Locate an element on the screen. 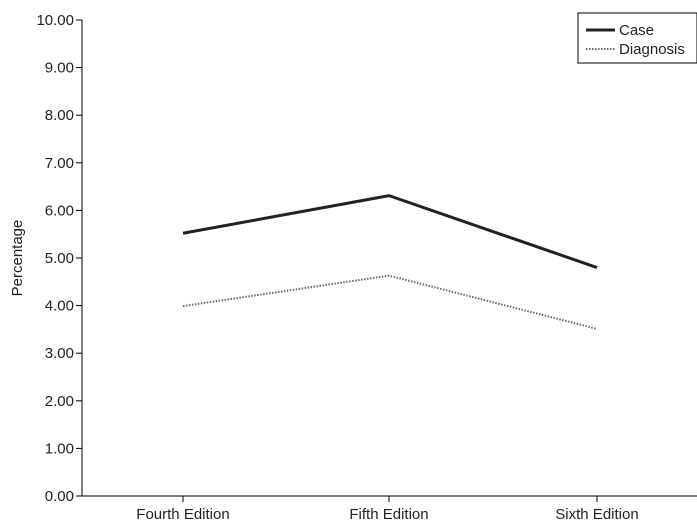 Image resolution: width=697 pixels, height=525 pixels. y-tick-label: 5.00 is located at coordinates (59, 258).